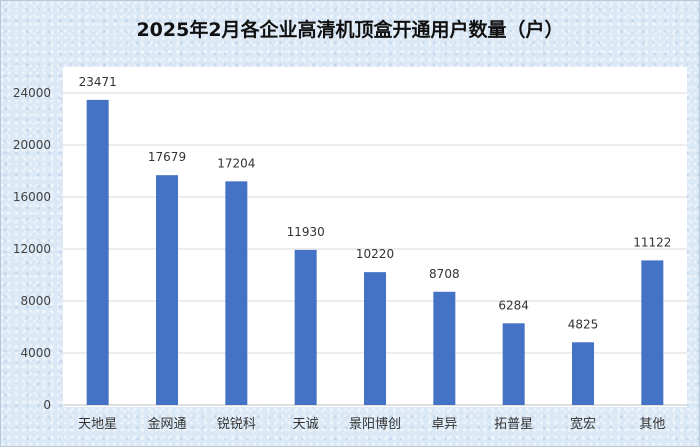 This screenshot has width=700, height=447. Describe the element at coordinates (32, 249) in the screenshot. I see `y-tick-label: 12000` at that location.